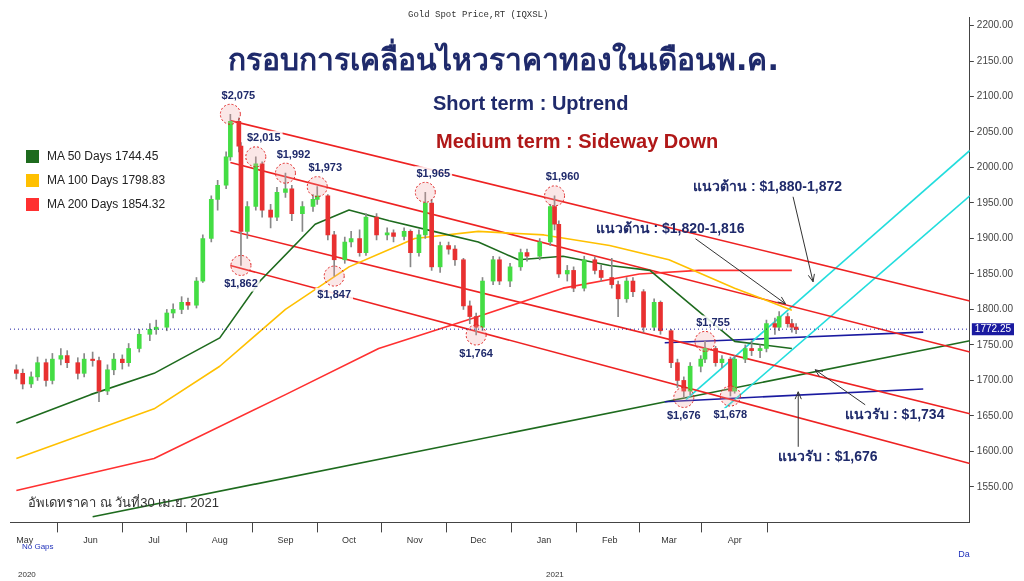  I want to click on annotation: $1,764, so click(476, 352).